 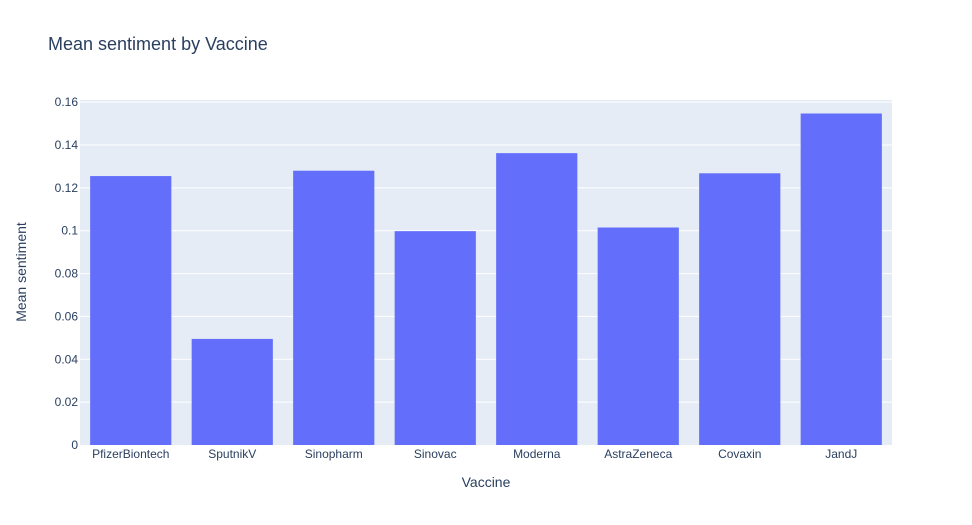 What do you see at coordinates (67, 402) in the screenshot?
I see `y-tick-label: 0.02` at bounding box center [67, 402].